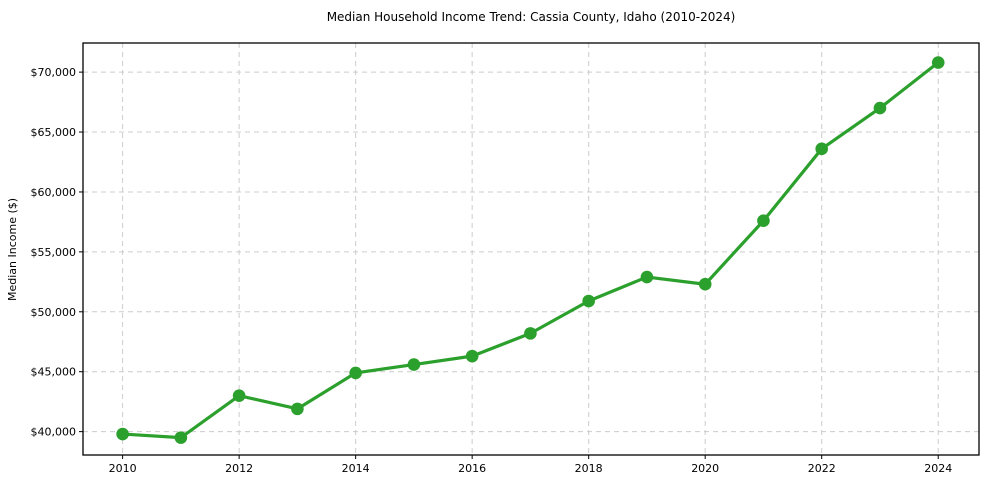 The width and height of the screenshot is (989, 490). What do you see at coordinates (356, 468) in the screenshot?
I see `x-tick-label: 2014` at bounding box center [356, 468].